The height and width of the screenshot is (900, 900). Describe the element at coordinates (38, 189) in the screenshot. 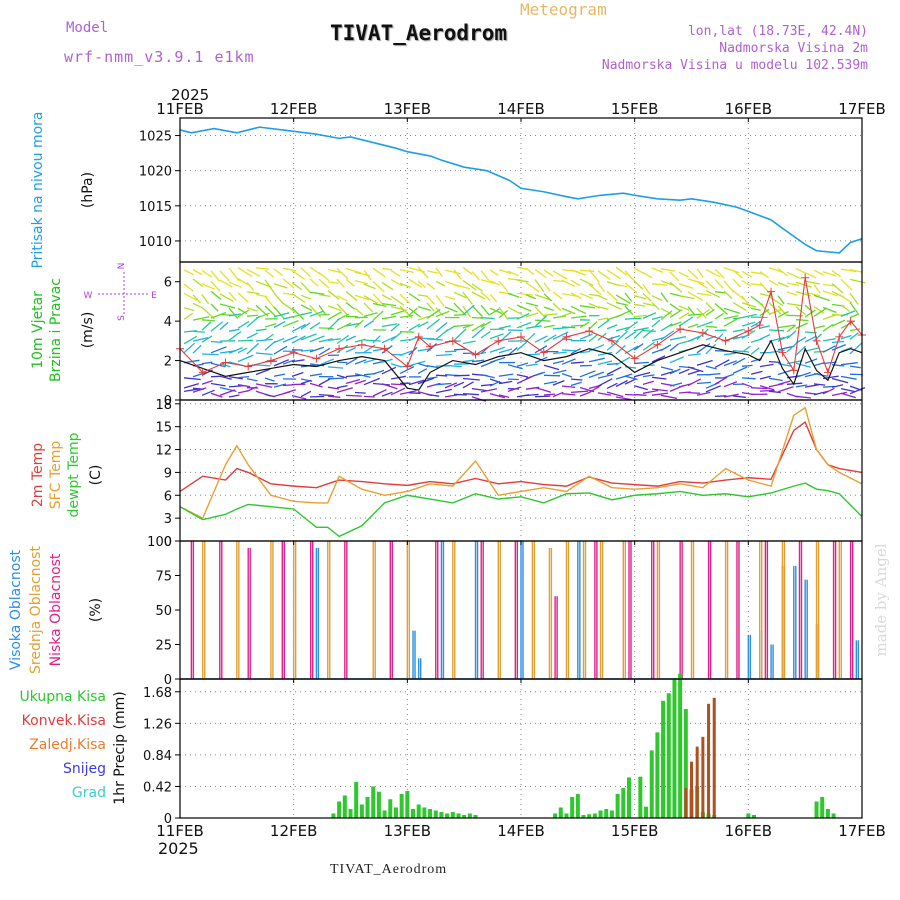

I see `pressure-axis-title: Pritisak na nivou mora` at that location.